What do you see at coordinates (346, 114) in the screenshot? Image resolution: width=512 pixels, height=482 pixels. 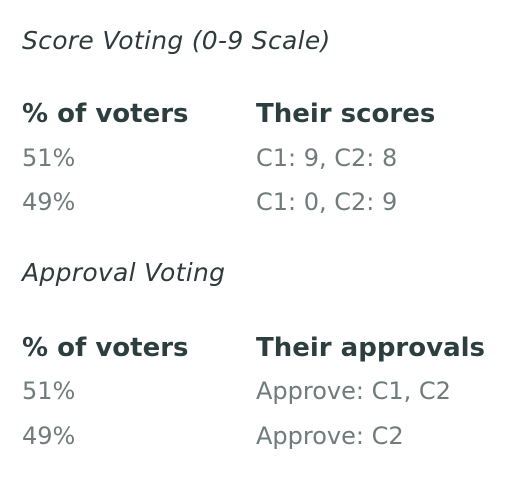 I see `score-header-scores: Their scores` at bounding box center [346, 114].